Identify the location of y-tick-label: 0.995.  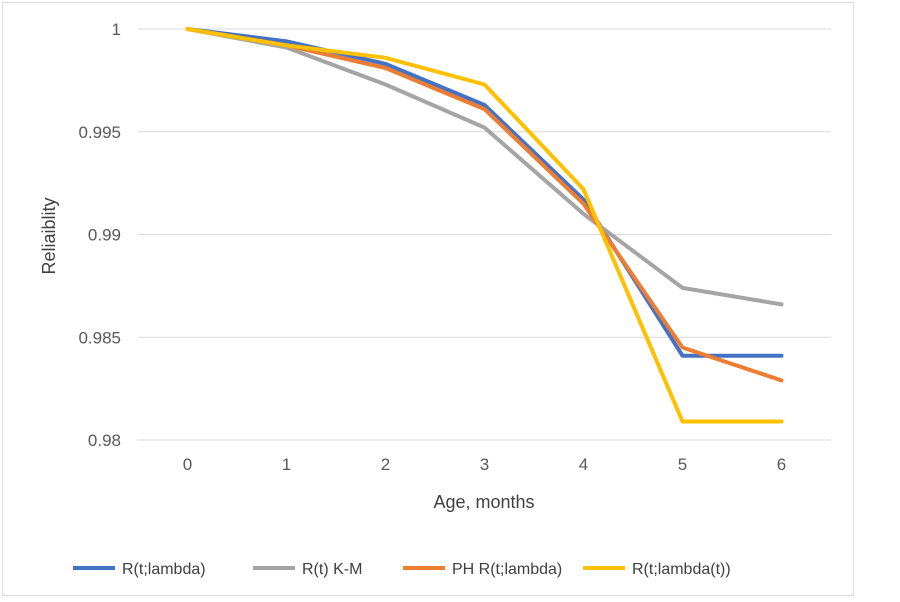
(99, 132).